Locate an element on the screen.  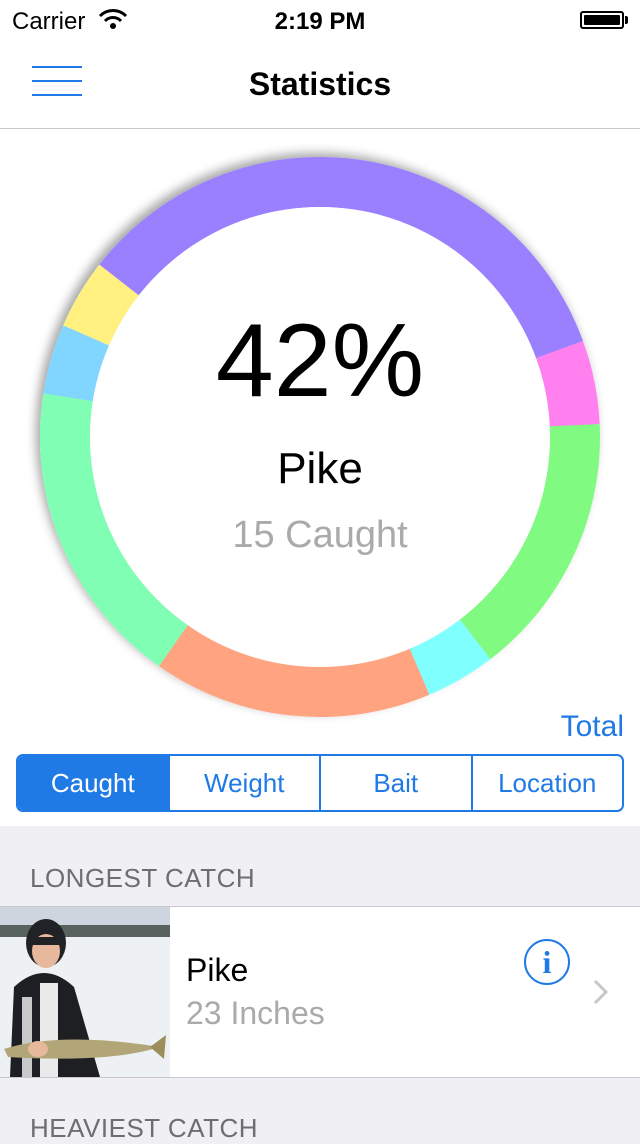
status-bar: Carrier 2:19 PM is located at coordinates (320, 20).